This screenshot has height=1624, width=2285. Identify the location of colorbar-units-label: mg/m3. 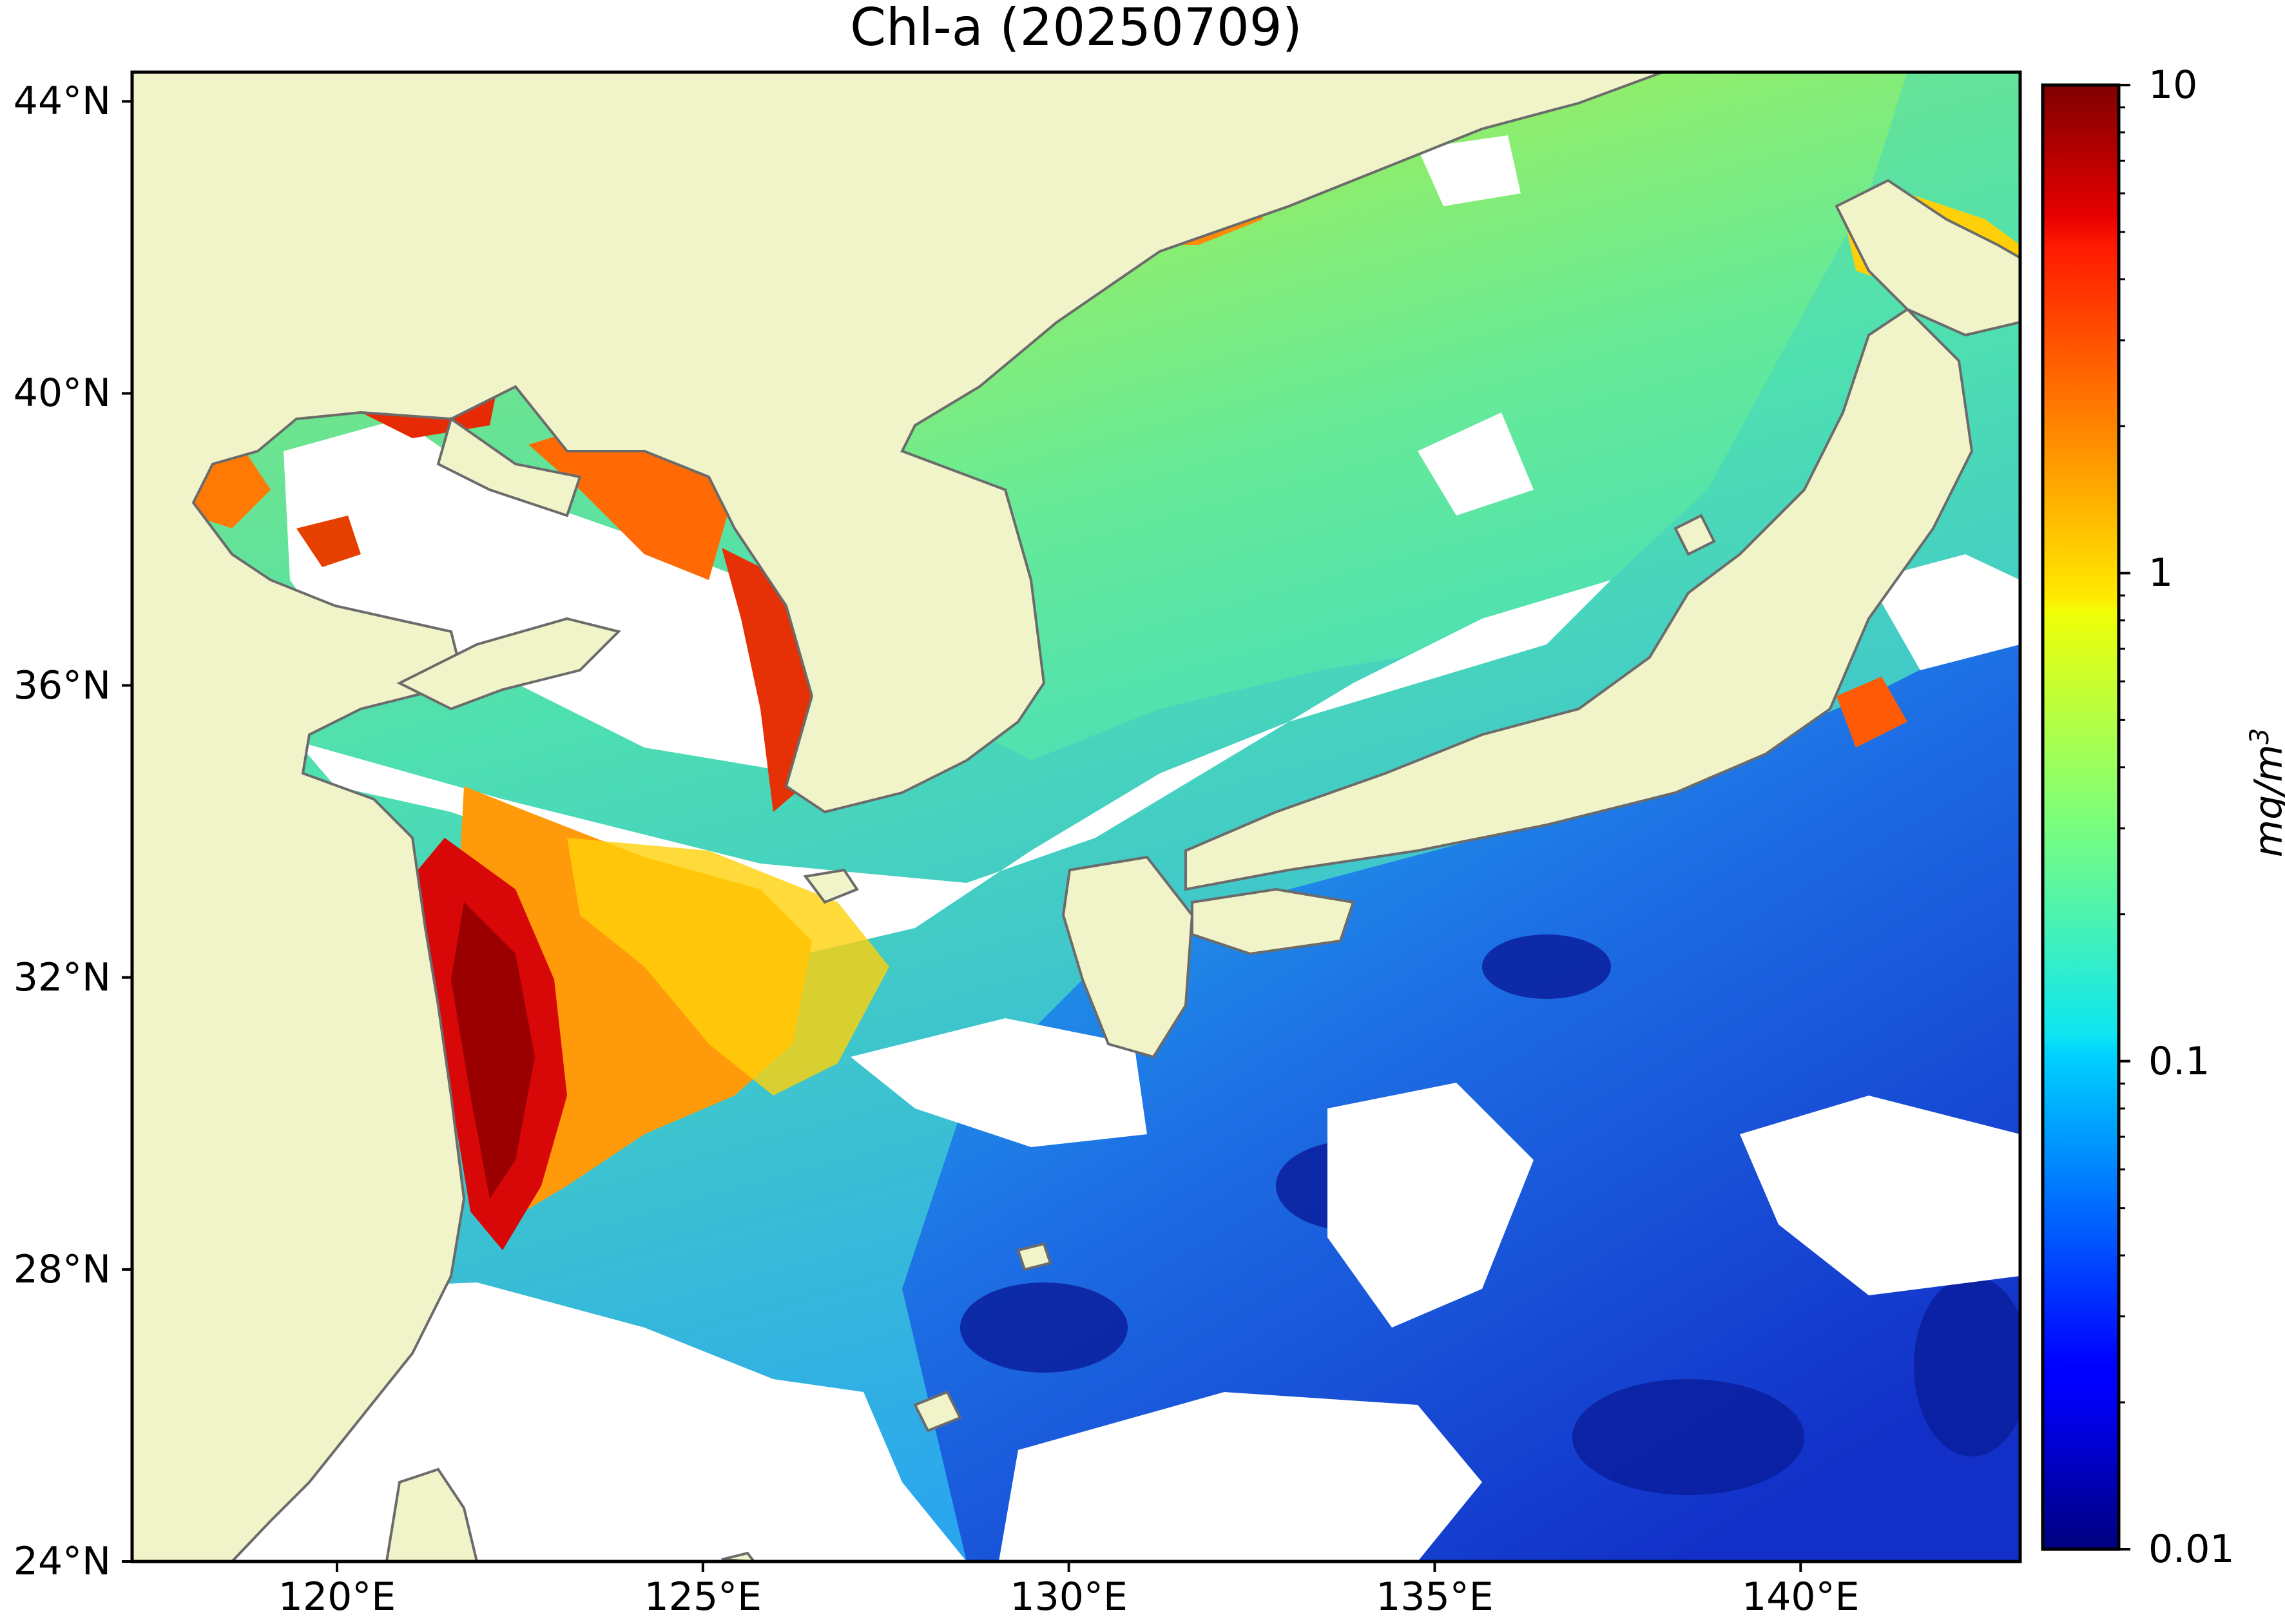
(2265, 793).